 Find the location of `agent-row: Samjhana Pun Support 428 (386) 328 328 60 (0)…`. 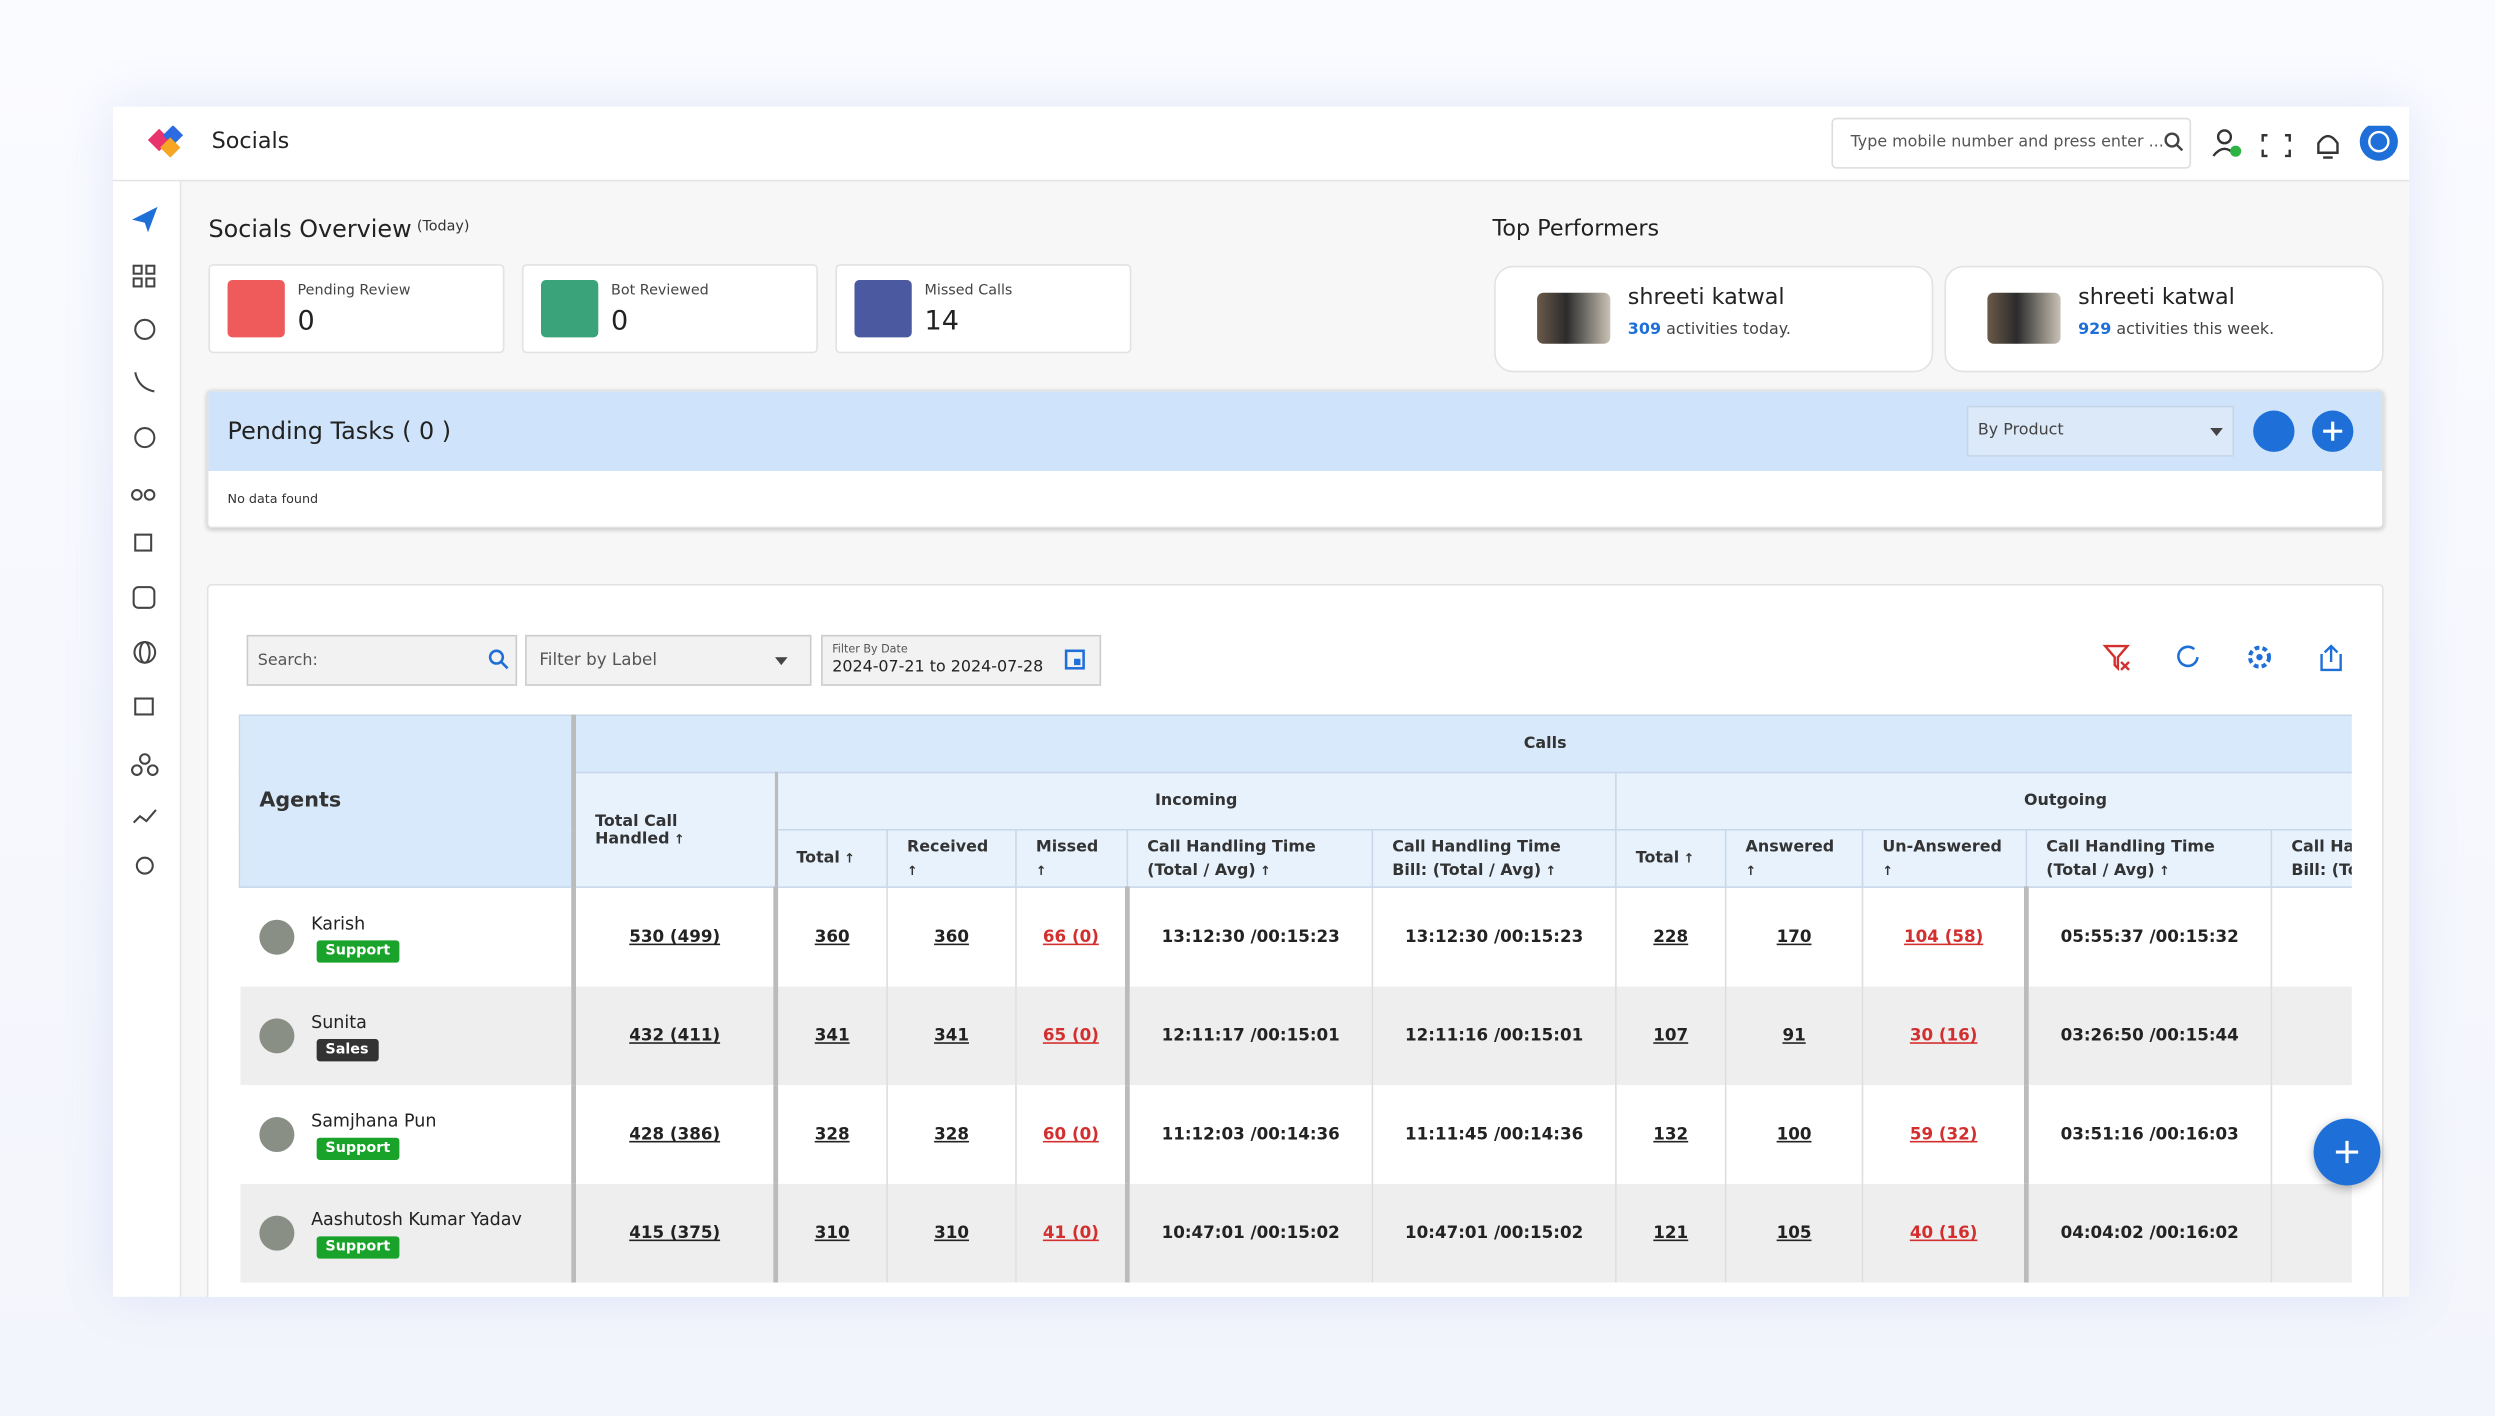

agent-row: Samjhana Pun Support 428 (386) 328 328 60 (0)… is located at coordinates (1295, 1134).